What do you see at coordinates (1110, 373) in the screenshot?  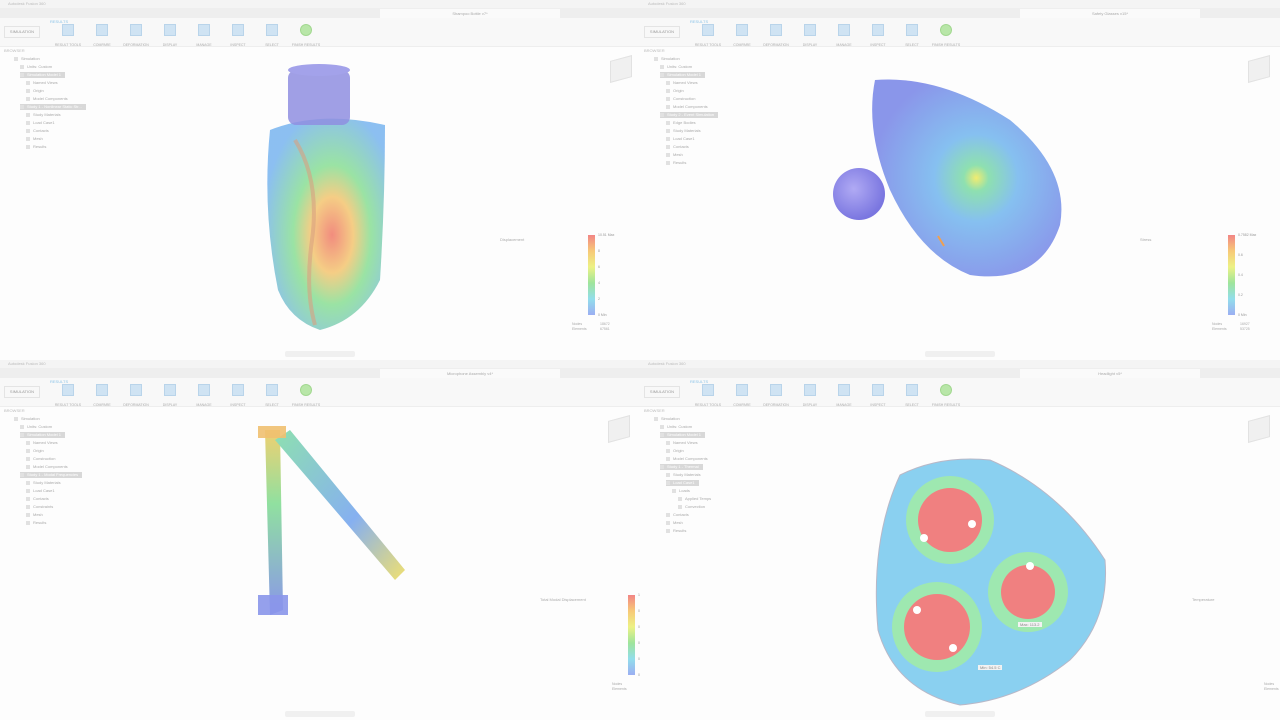 I see `document-tab: Headlight v5*` at bounding box center [1110, 373].